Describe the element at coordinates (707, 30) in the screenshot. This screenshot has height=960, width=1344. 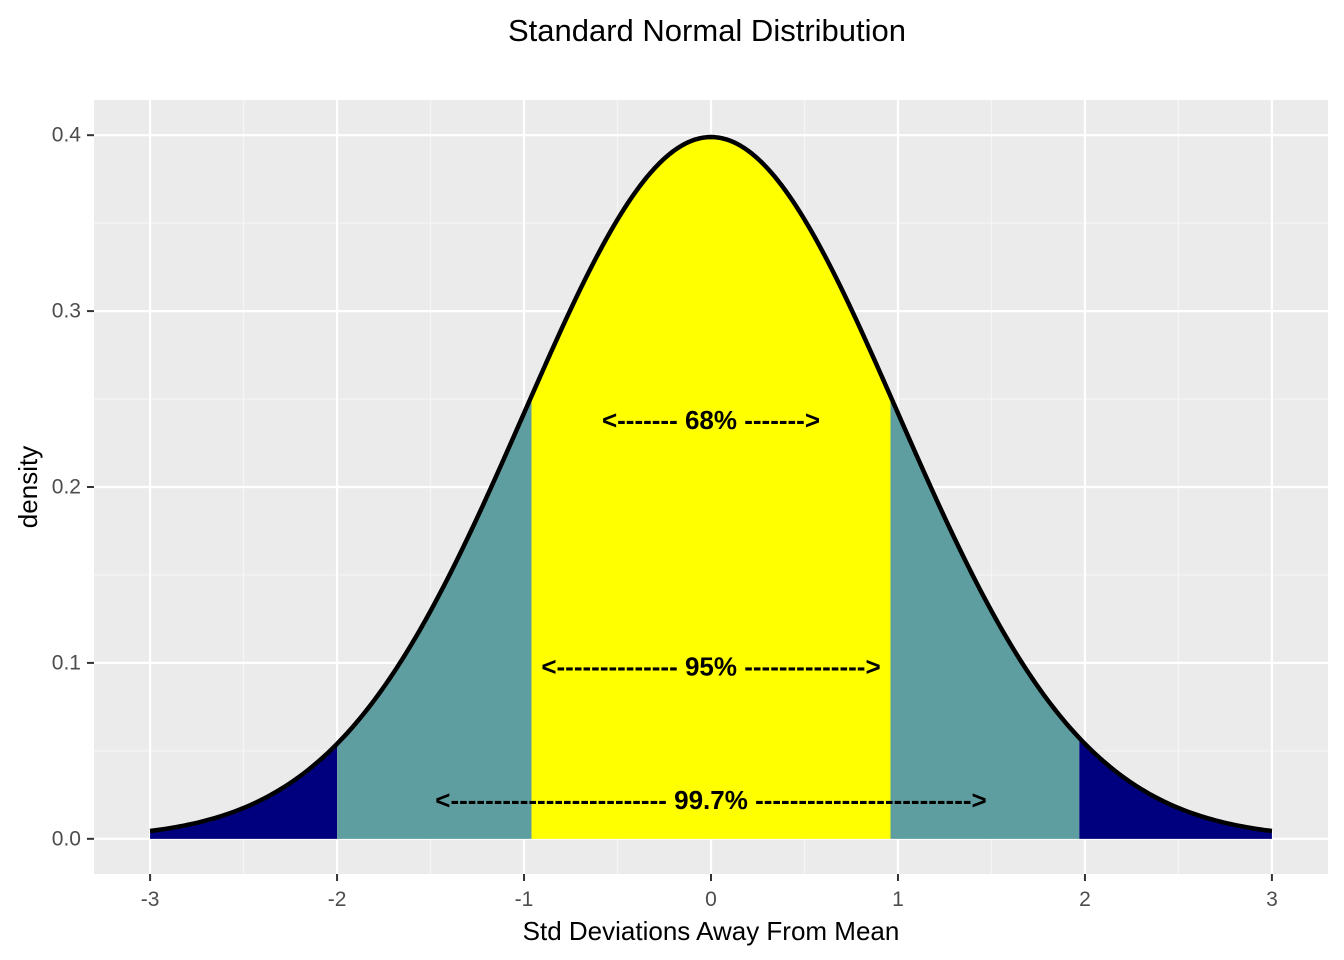
I see `chart-title: Standard Normal Distribution` at that location.